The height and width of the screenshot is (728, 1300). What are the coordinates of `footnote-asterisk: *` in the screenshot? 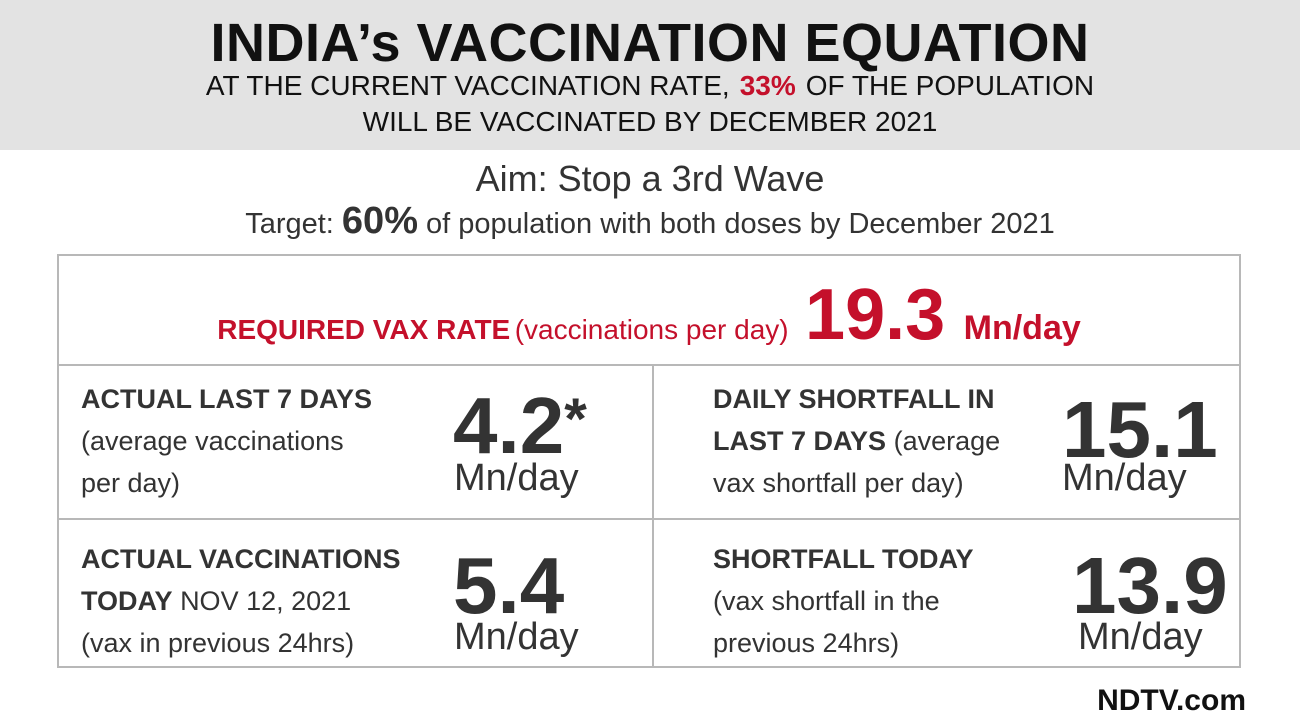 It's located at (575, 419).